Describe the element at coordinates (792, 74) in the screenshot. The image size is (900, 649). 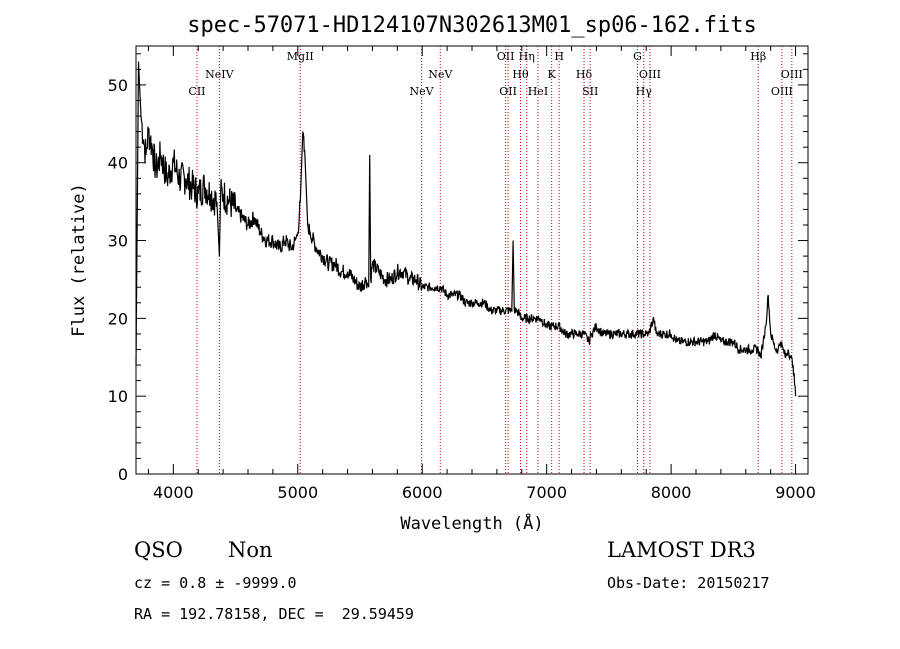
I see `marker-label-19: OIII` at that location.